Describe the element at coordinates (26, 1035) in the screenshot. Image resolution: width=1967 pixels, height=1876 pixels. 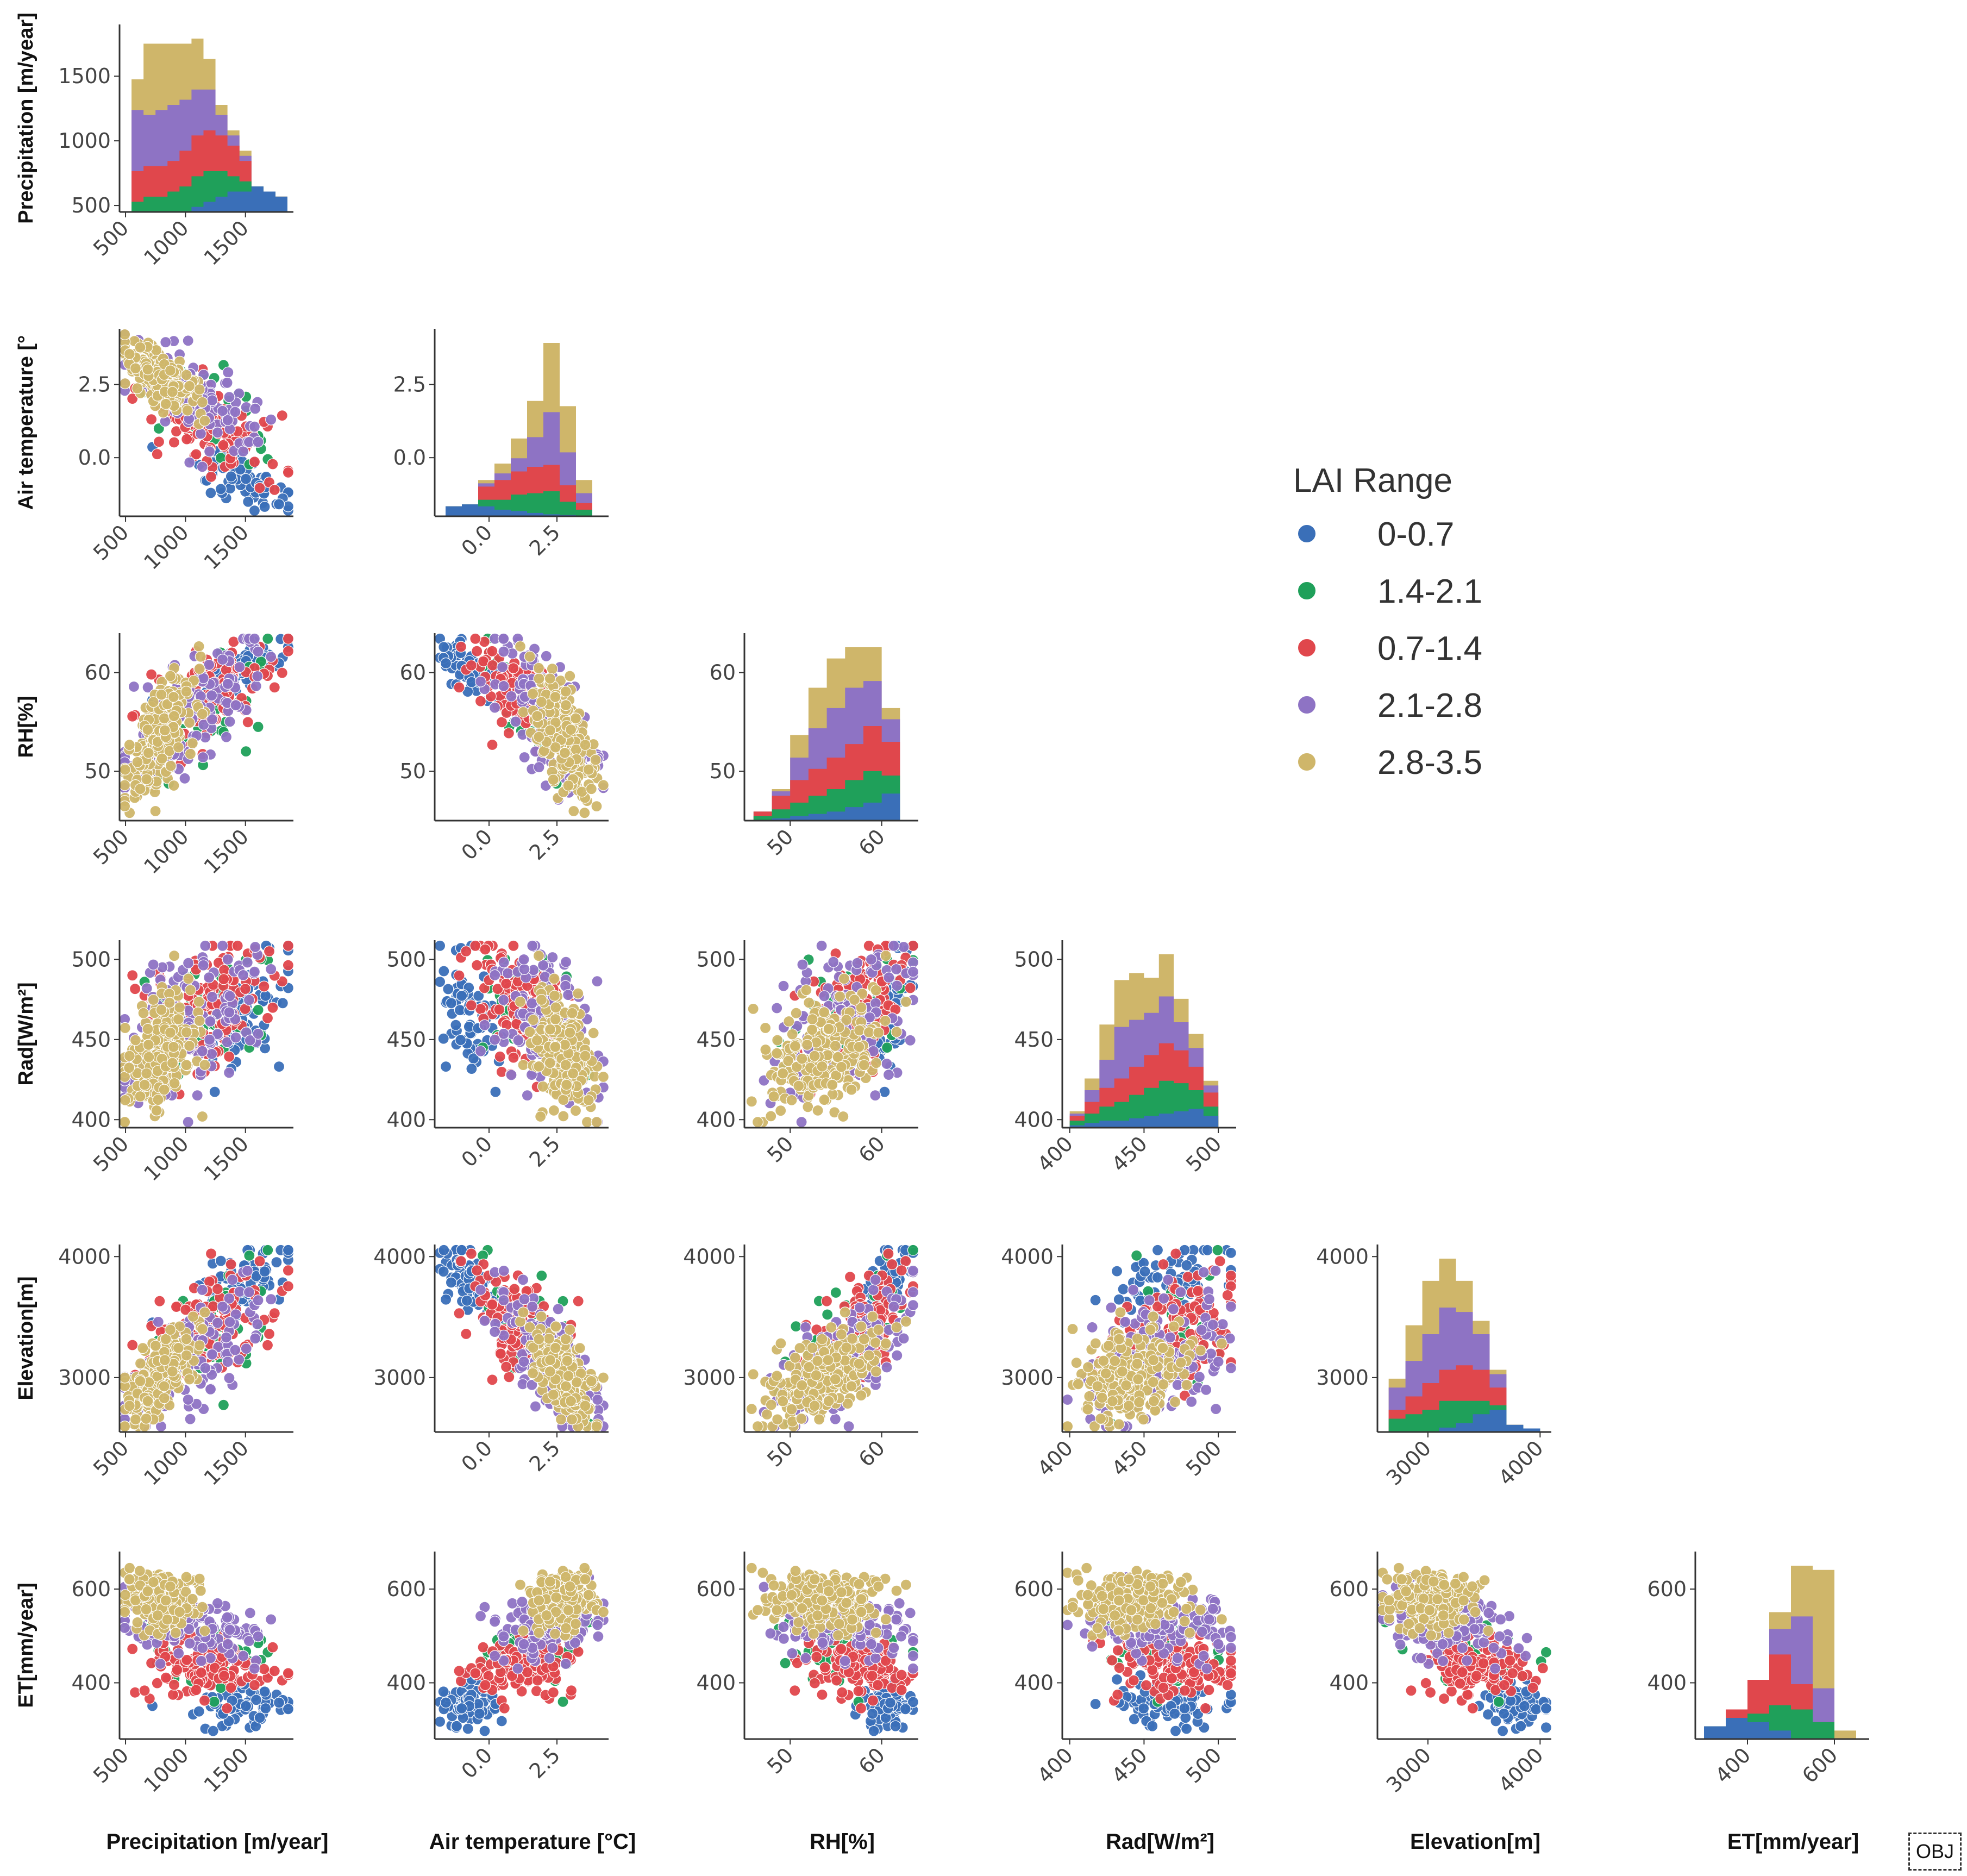
I see `y-axis-label-rad: Rad[W/m²]` at that location.